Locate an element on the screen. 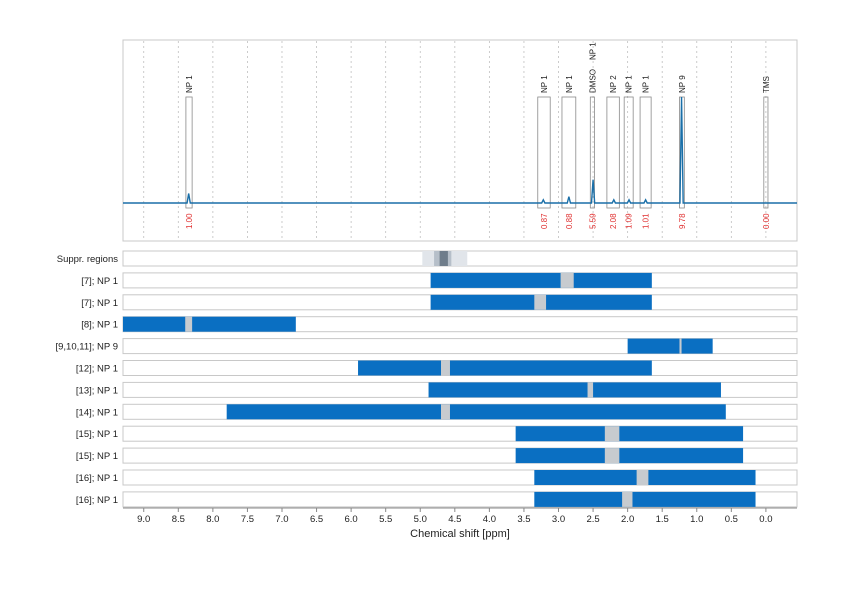 The height and width of the screenshot is (595, 842). integral-value: 0.88 is located at coordinates (569, 221).